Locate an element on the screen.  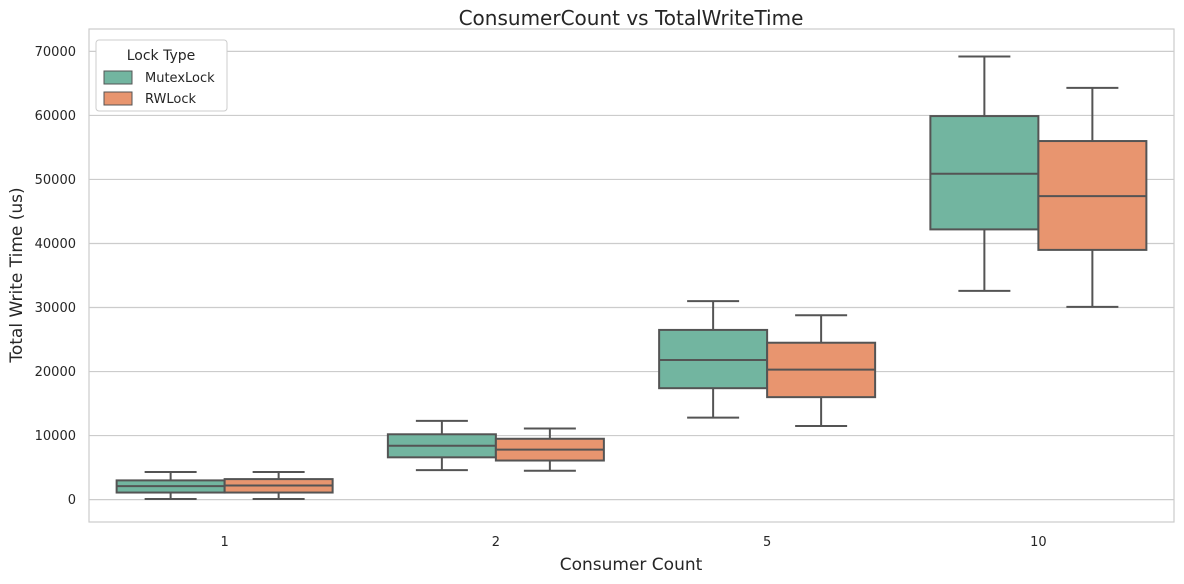
y-tick-label: 10000 is located at coordinates (55, 436).